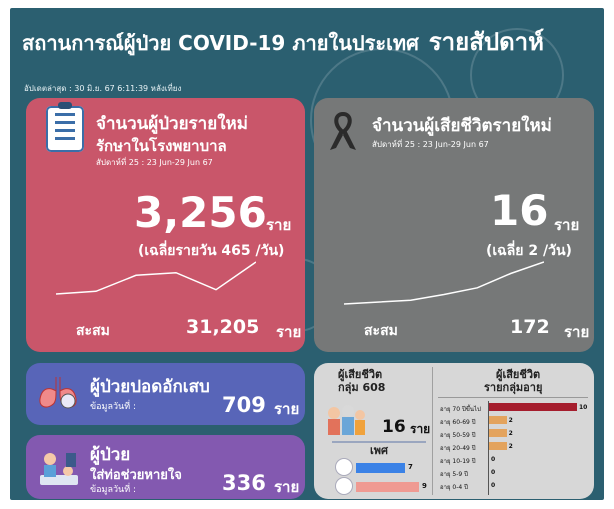 The height and width of the screenshot is (509, 614). Describe the element at coordinates (287, 409) in the screenshot. I see `pneumonia-unit: ราย` at that location.